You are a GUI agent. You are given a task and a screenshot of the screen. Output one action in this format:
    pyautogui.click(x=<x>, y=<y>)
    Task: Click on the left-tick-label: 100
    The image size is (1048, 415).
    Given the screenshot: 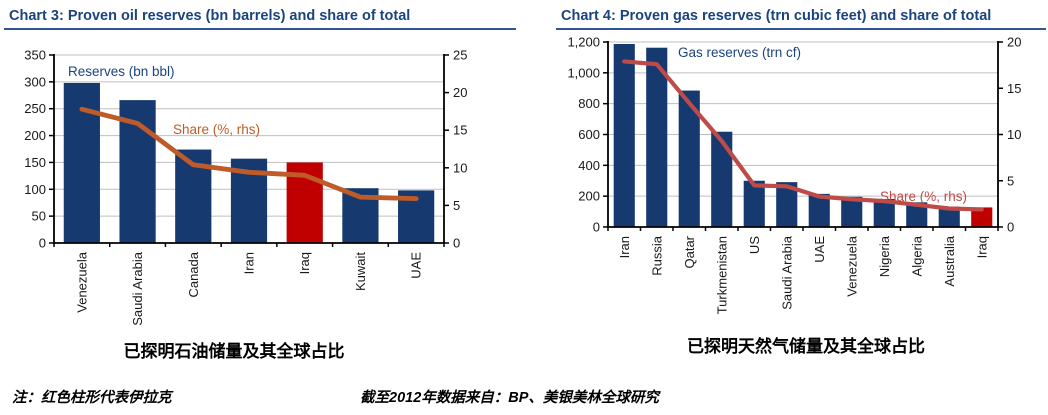 What is the action you would take?
    pyautogui.click(x=35, y=189)
    